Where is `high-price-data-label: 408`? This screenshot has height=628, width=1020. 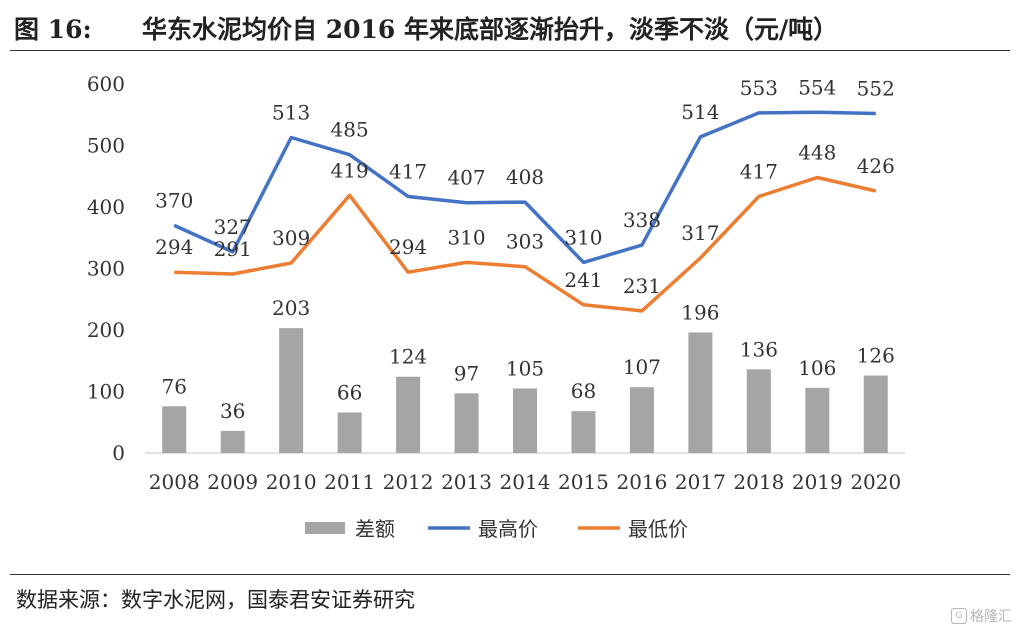 high-price-data-label: 408 is located at coordinates (525, 177).